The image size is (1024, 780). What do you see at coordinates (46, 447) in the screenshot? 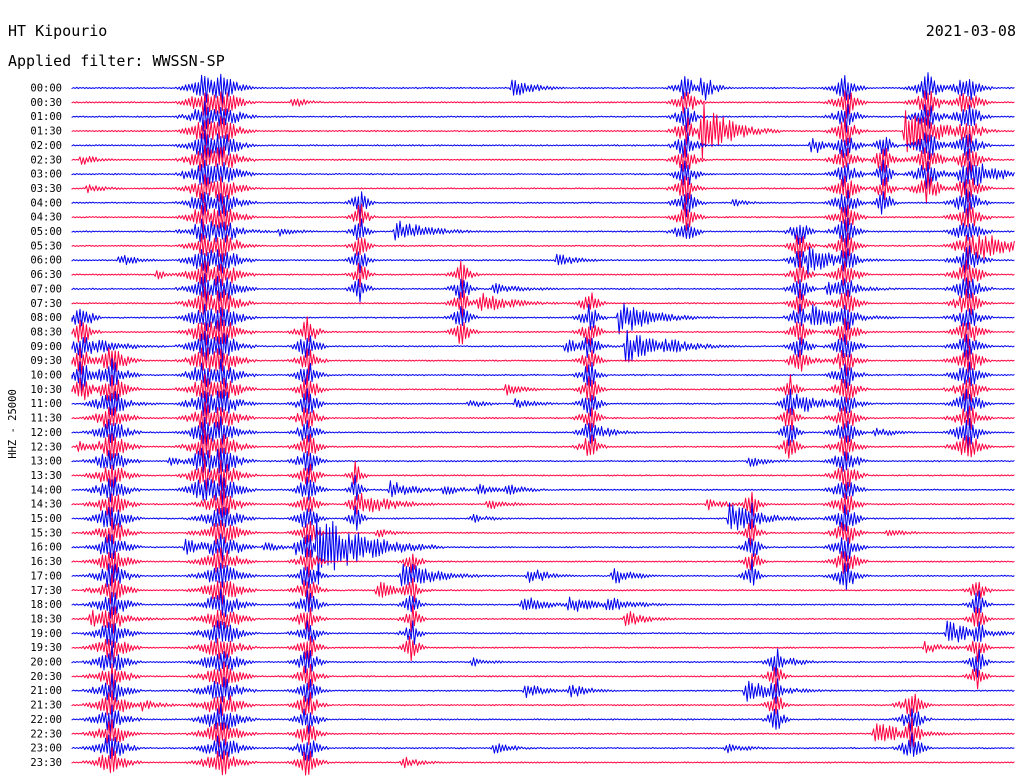
I see `time-tick-label: 12:30` at bounding box center [46, 447].